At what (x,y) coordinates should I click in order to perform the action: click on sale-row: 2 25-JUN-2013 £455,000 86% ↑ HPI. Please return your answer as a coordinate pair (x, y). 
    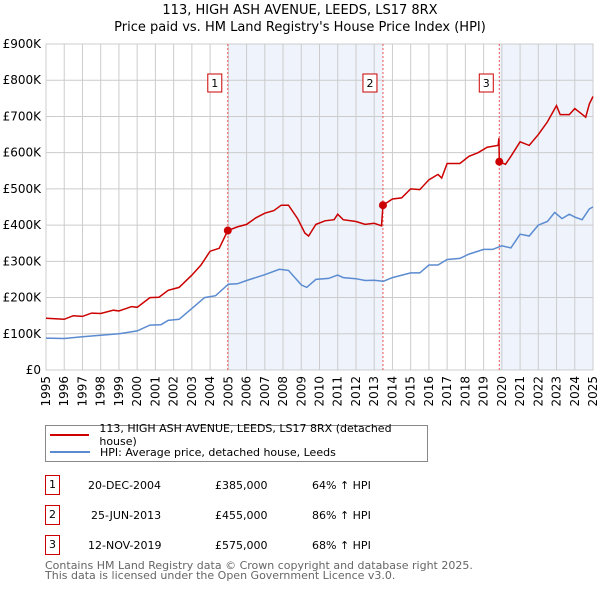
    Looking at the image, I should click on (255, 515).